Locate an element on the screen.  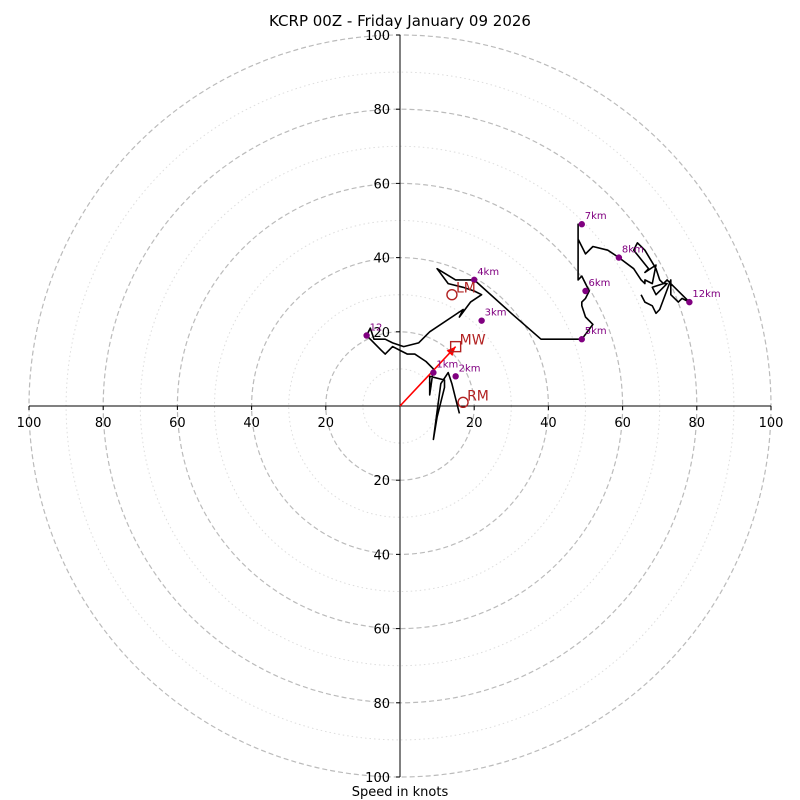
y-tick-label-top: 80 is located at coordinates (381, 110).